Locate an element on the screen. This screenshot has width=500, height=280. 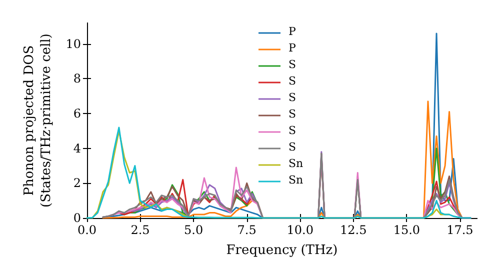
x-tick-label: 10.0 is located at coordinates (300, 230).